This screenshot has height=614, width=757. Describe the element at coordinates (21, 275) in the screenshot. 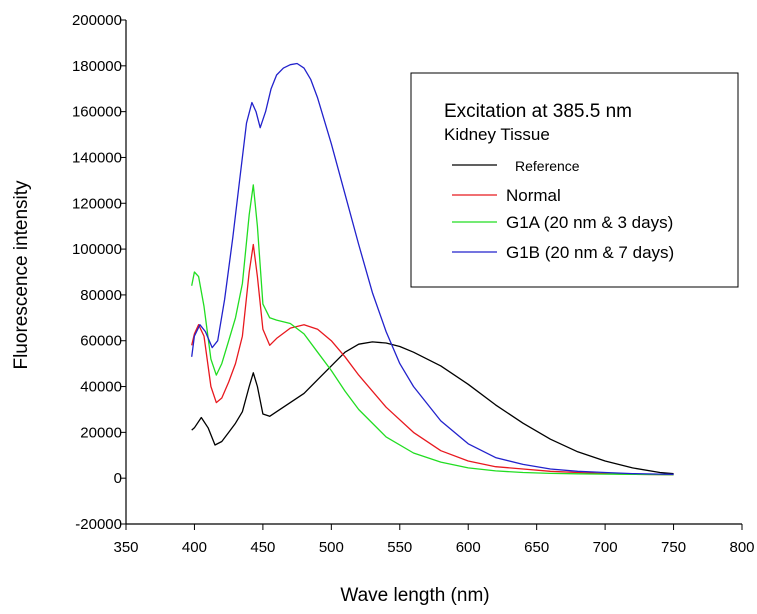

I see `y-axis-title: Fluorescence intensity` at that location.